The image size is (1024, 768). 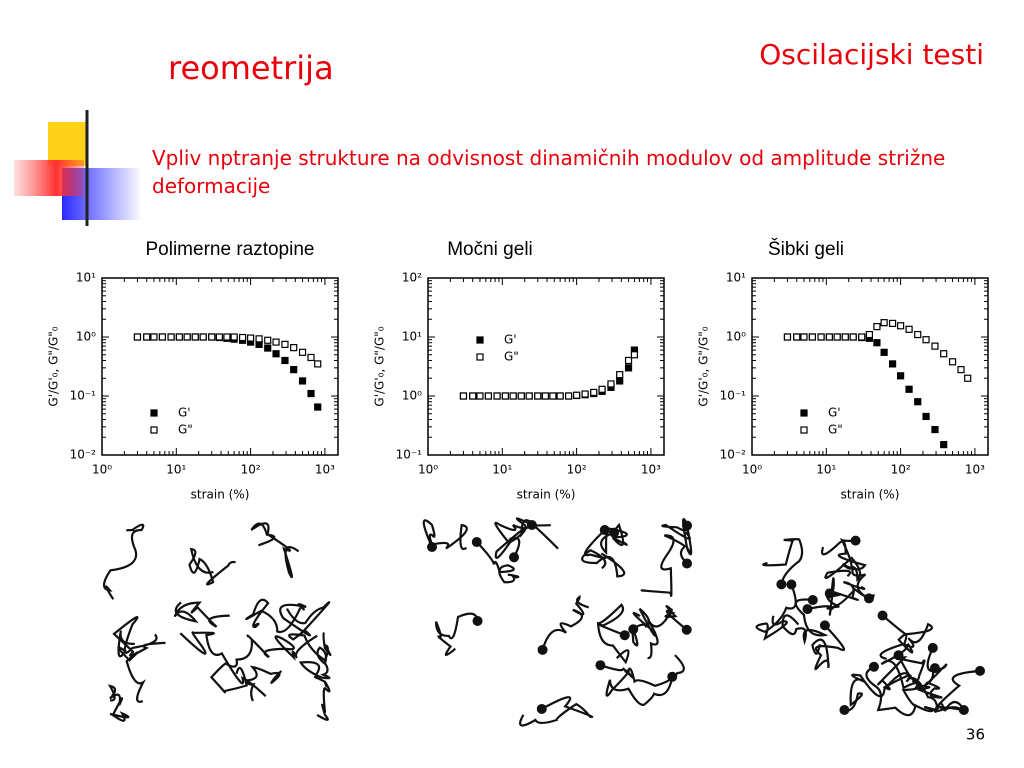 I want to click on network-drawing, so click(x=217, y=622).